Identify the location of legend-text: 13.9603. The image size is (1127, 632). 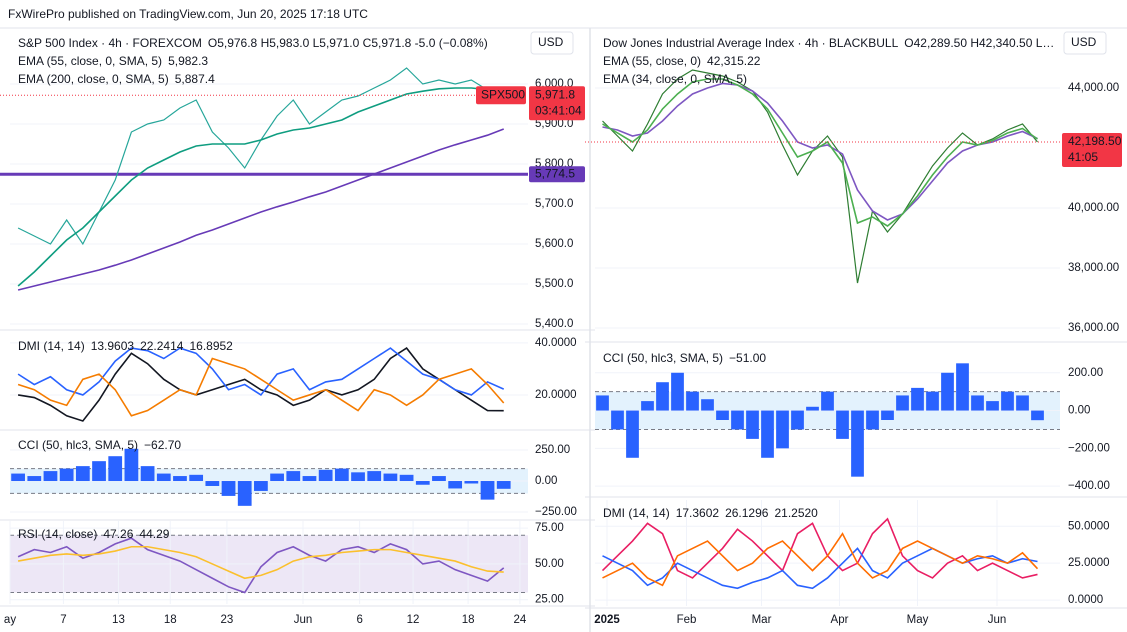
(113, 346).